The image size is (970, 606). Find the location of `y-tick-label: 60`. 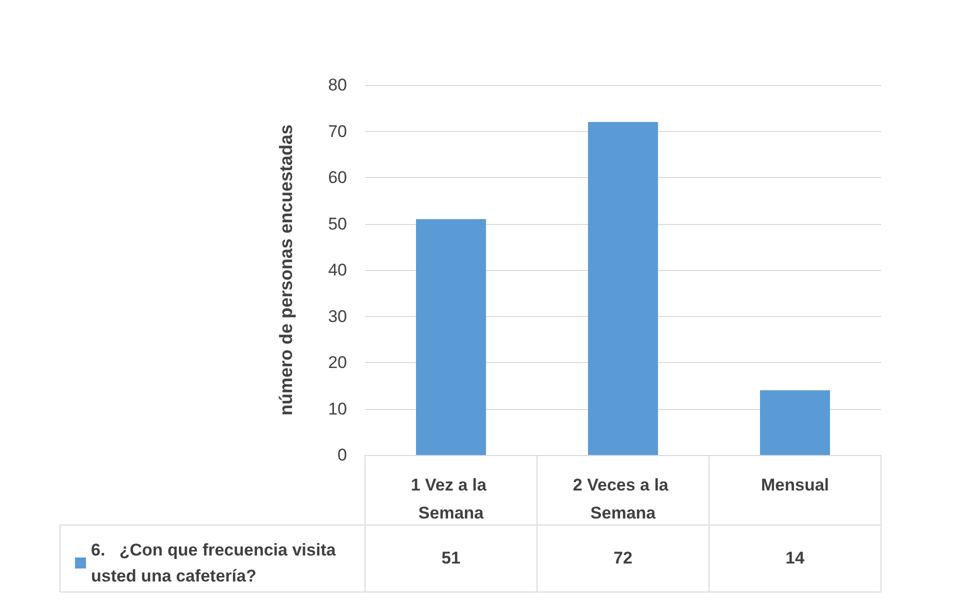

y-tick-label: 60 is located at coordinates (337, 177).